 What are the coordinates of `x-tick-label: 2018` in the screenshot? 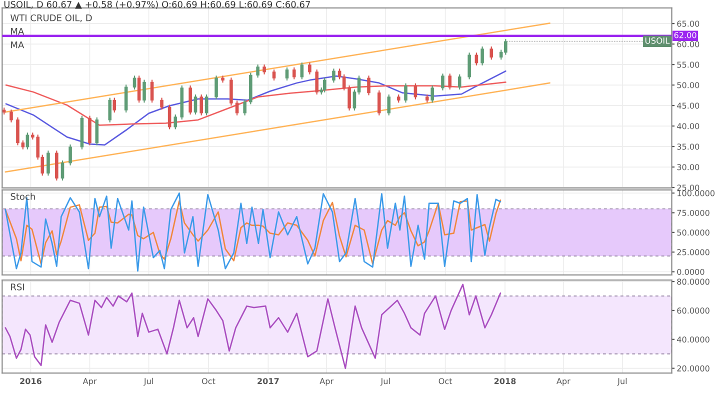 It's located at (505, 381).